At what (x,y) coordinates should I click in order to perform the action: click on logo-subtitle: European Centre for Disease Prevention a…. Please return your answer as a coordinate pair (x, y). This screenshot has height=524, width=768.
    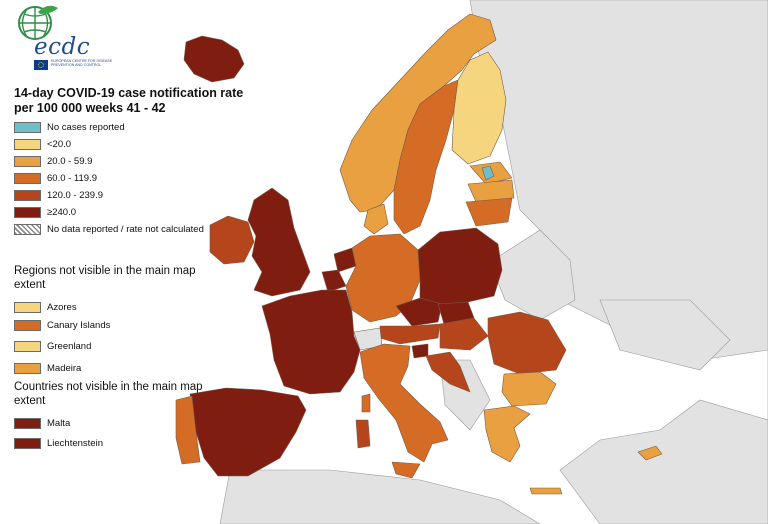
    Looking at the image, I should click on (82, 63).